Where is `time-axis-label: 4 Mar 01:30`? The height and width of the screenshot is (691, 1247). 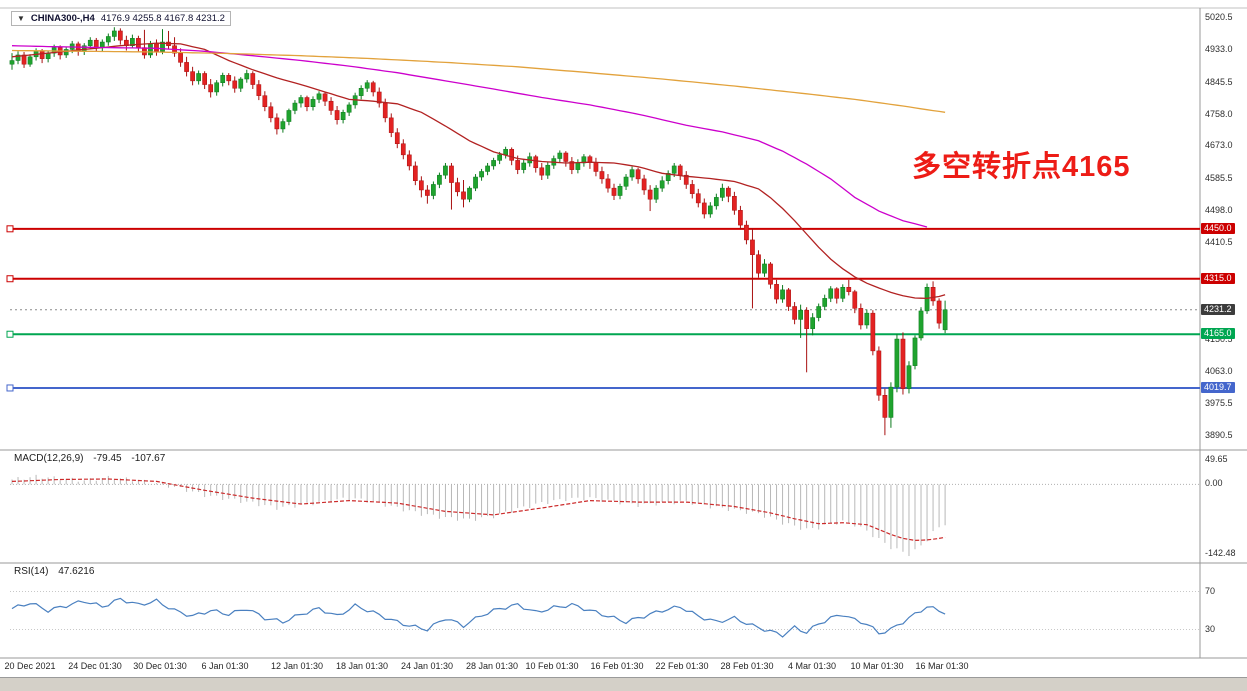 time-axis-label: 4 Mar 01:30 is located at coordinates (812, 666).